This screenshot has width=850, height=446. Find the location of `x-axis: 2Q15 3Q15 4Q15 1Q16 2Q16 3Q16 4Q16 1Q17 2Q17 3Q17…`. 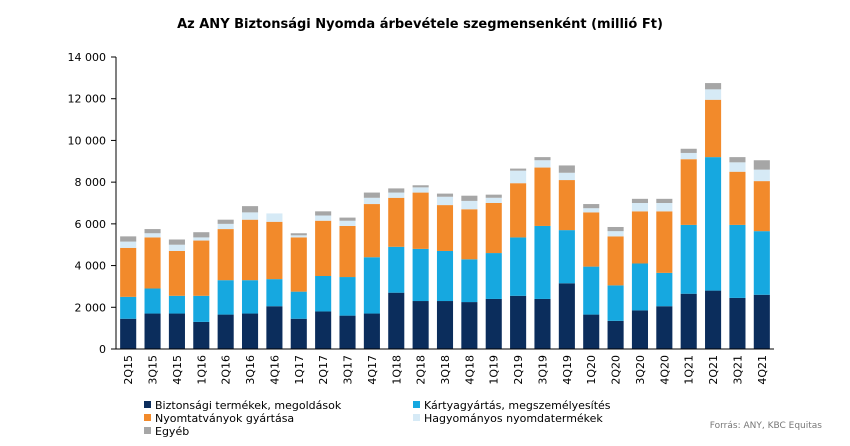

x-axis: 2Q15 3Q15 4Q15 1Q16 2Q16 3Q16 4Q16 1Q17 2Q17 3Q17… is located at coordinates (445, 366).